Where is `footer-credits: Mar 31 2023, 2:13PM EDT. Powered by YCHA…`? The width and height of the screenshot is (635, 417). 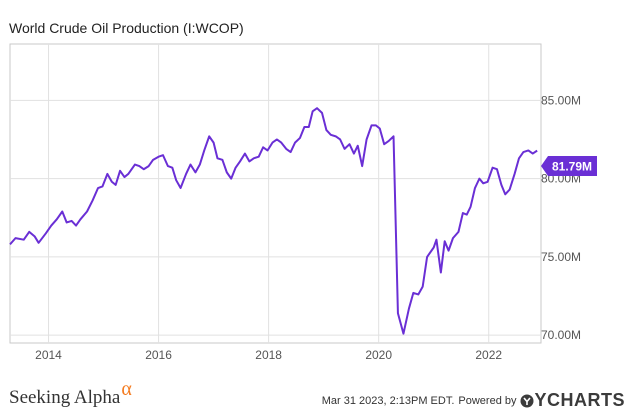 footer-credits: Mar 31 2023, 2:13PM EDT. Powered by YCHA… is located at coordinates (473, 400).